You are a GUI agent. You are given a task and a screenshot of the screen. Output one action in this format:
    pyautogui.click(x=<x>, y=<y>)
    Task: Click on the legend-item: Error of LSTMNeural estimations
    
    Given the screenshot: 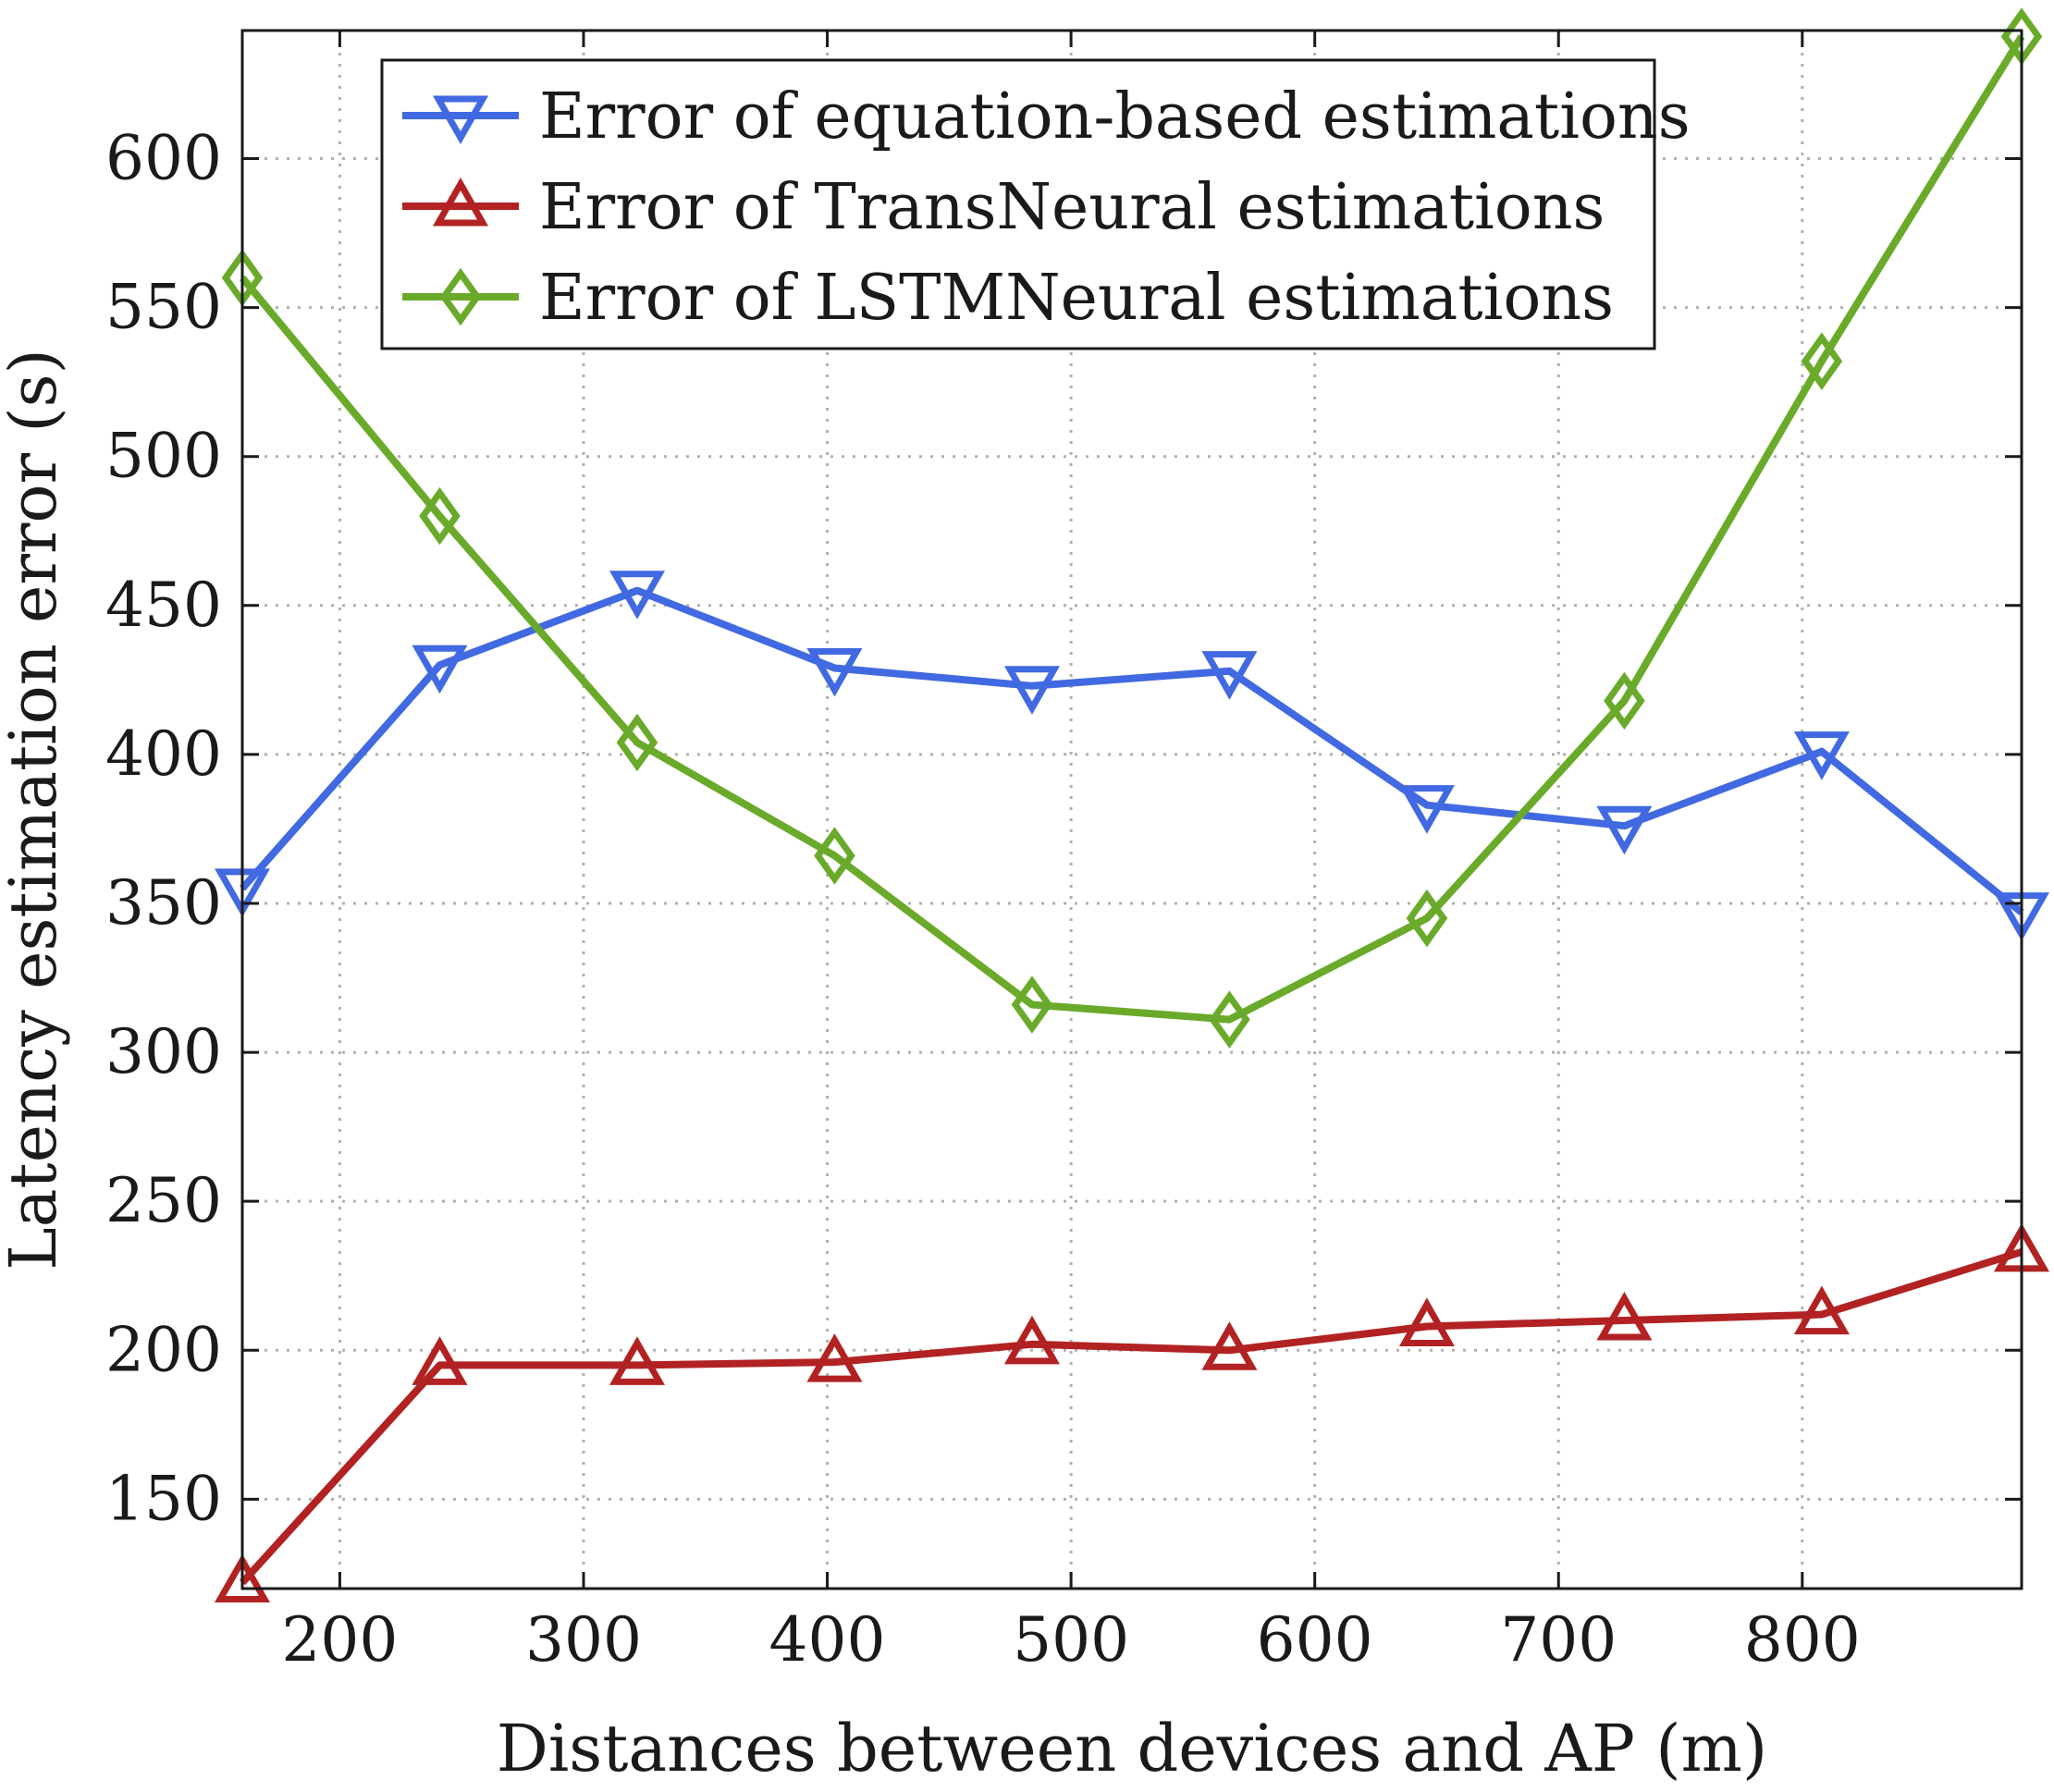 What is the action you would take?
    pyautogui.click(x=1008, y=298)
    